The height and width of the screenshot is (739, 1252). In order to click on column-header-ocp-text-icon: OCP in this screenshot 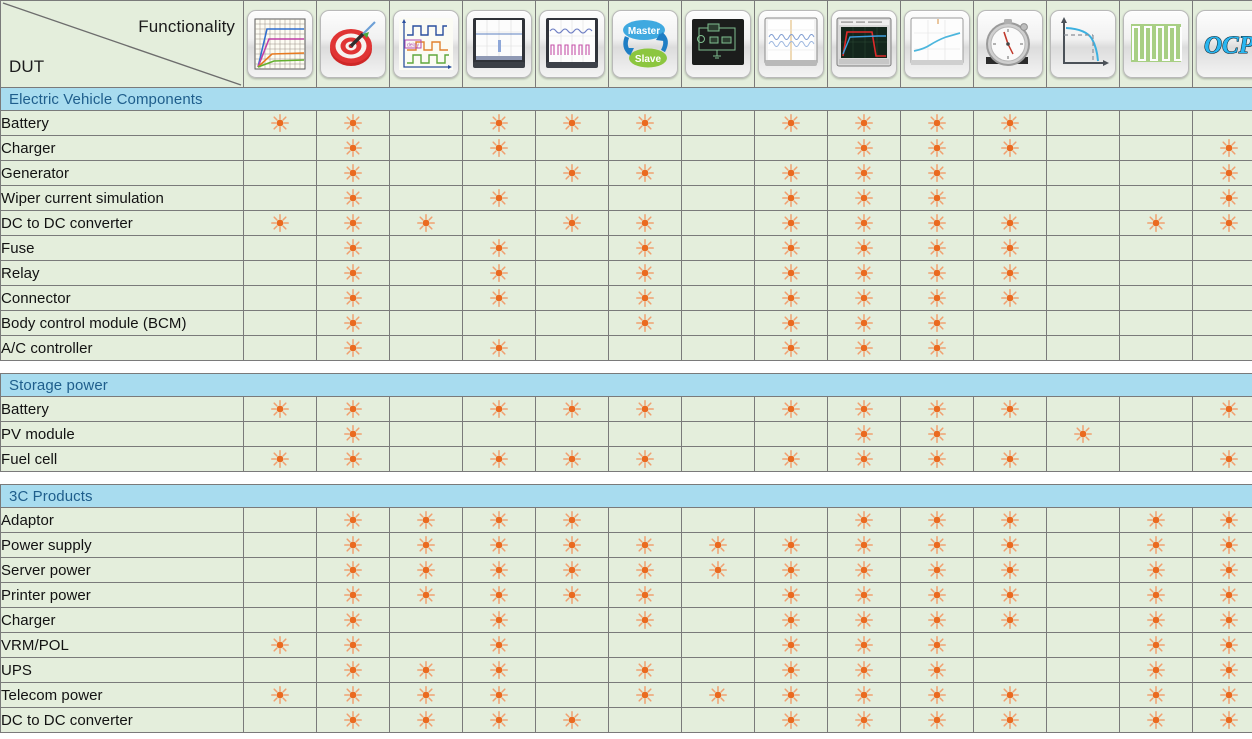, I will do `click(1222, 44)`.